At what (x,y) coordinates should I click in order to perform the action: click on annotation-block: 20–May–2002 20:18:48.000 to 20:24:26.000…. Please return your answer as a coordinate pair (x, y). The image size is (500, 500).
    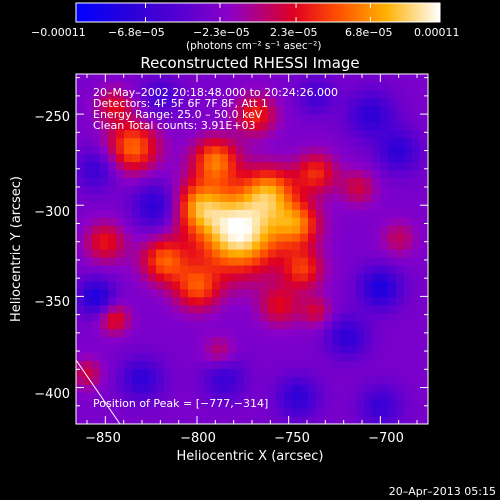
    Looking at the image, I should click on (215, 109).